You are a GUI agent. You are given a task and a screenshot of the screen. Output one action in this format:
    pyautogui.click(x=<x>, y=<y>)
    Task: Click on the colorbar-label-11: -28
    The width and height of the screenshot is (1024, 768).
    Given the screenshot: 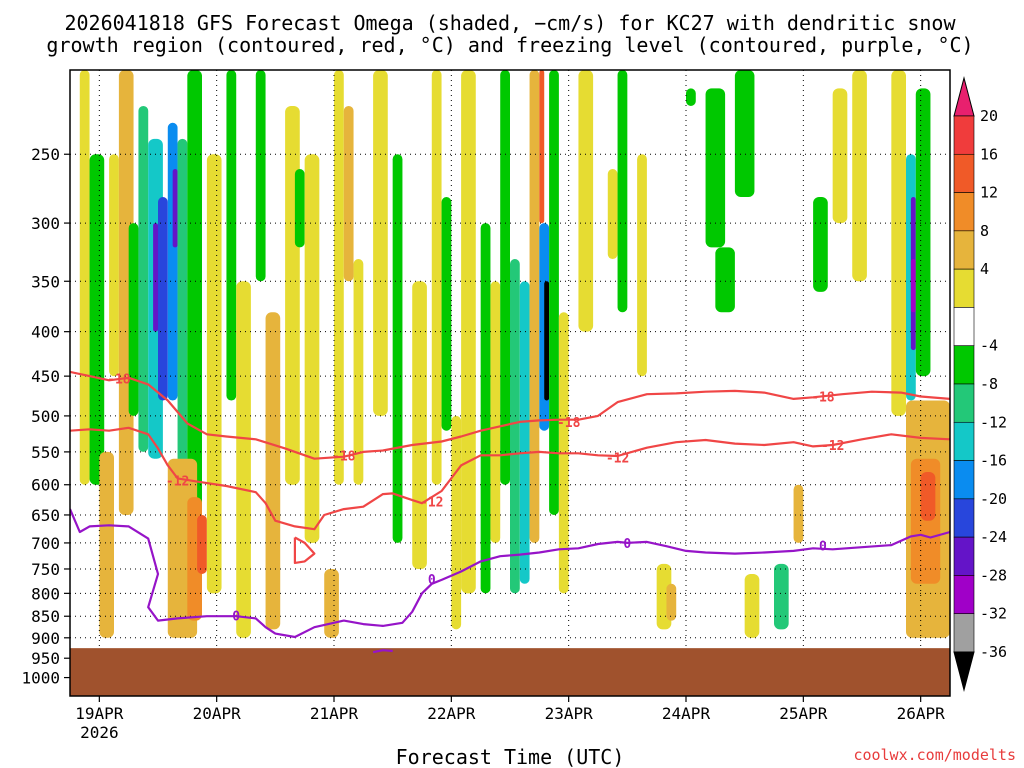 What is the action you would take?
    pyautogui.click(x=993, y=575)
    